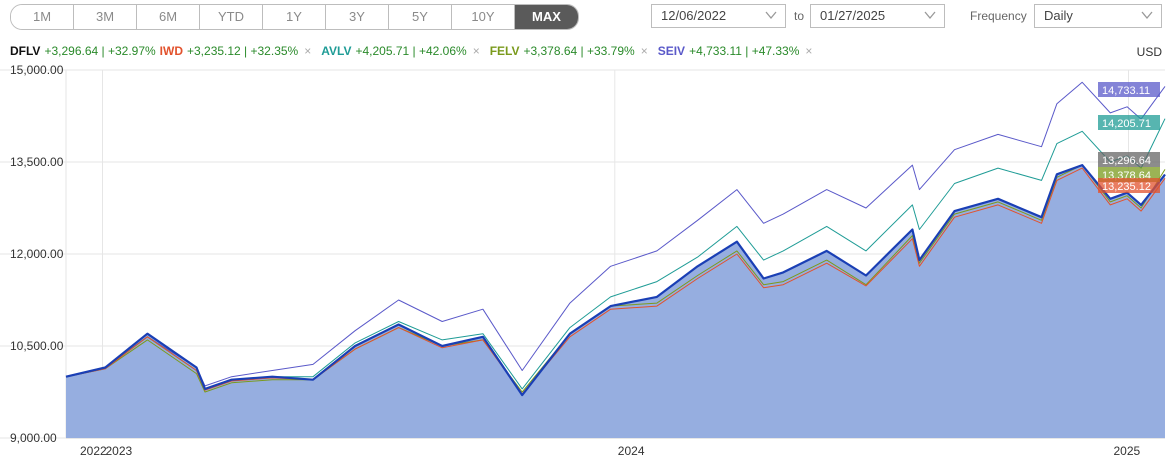  I want to click on legend-change: +4,733.11 | +47.33%, so click(744, 51).